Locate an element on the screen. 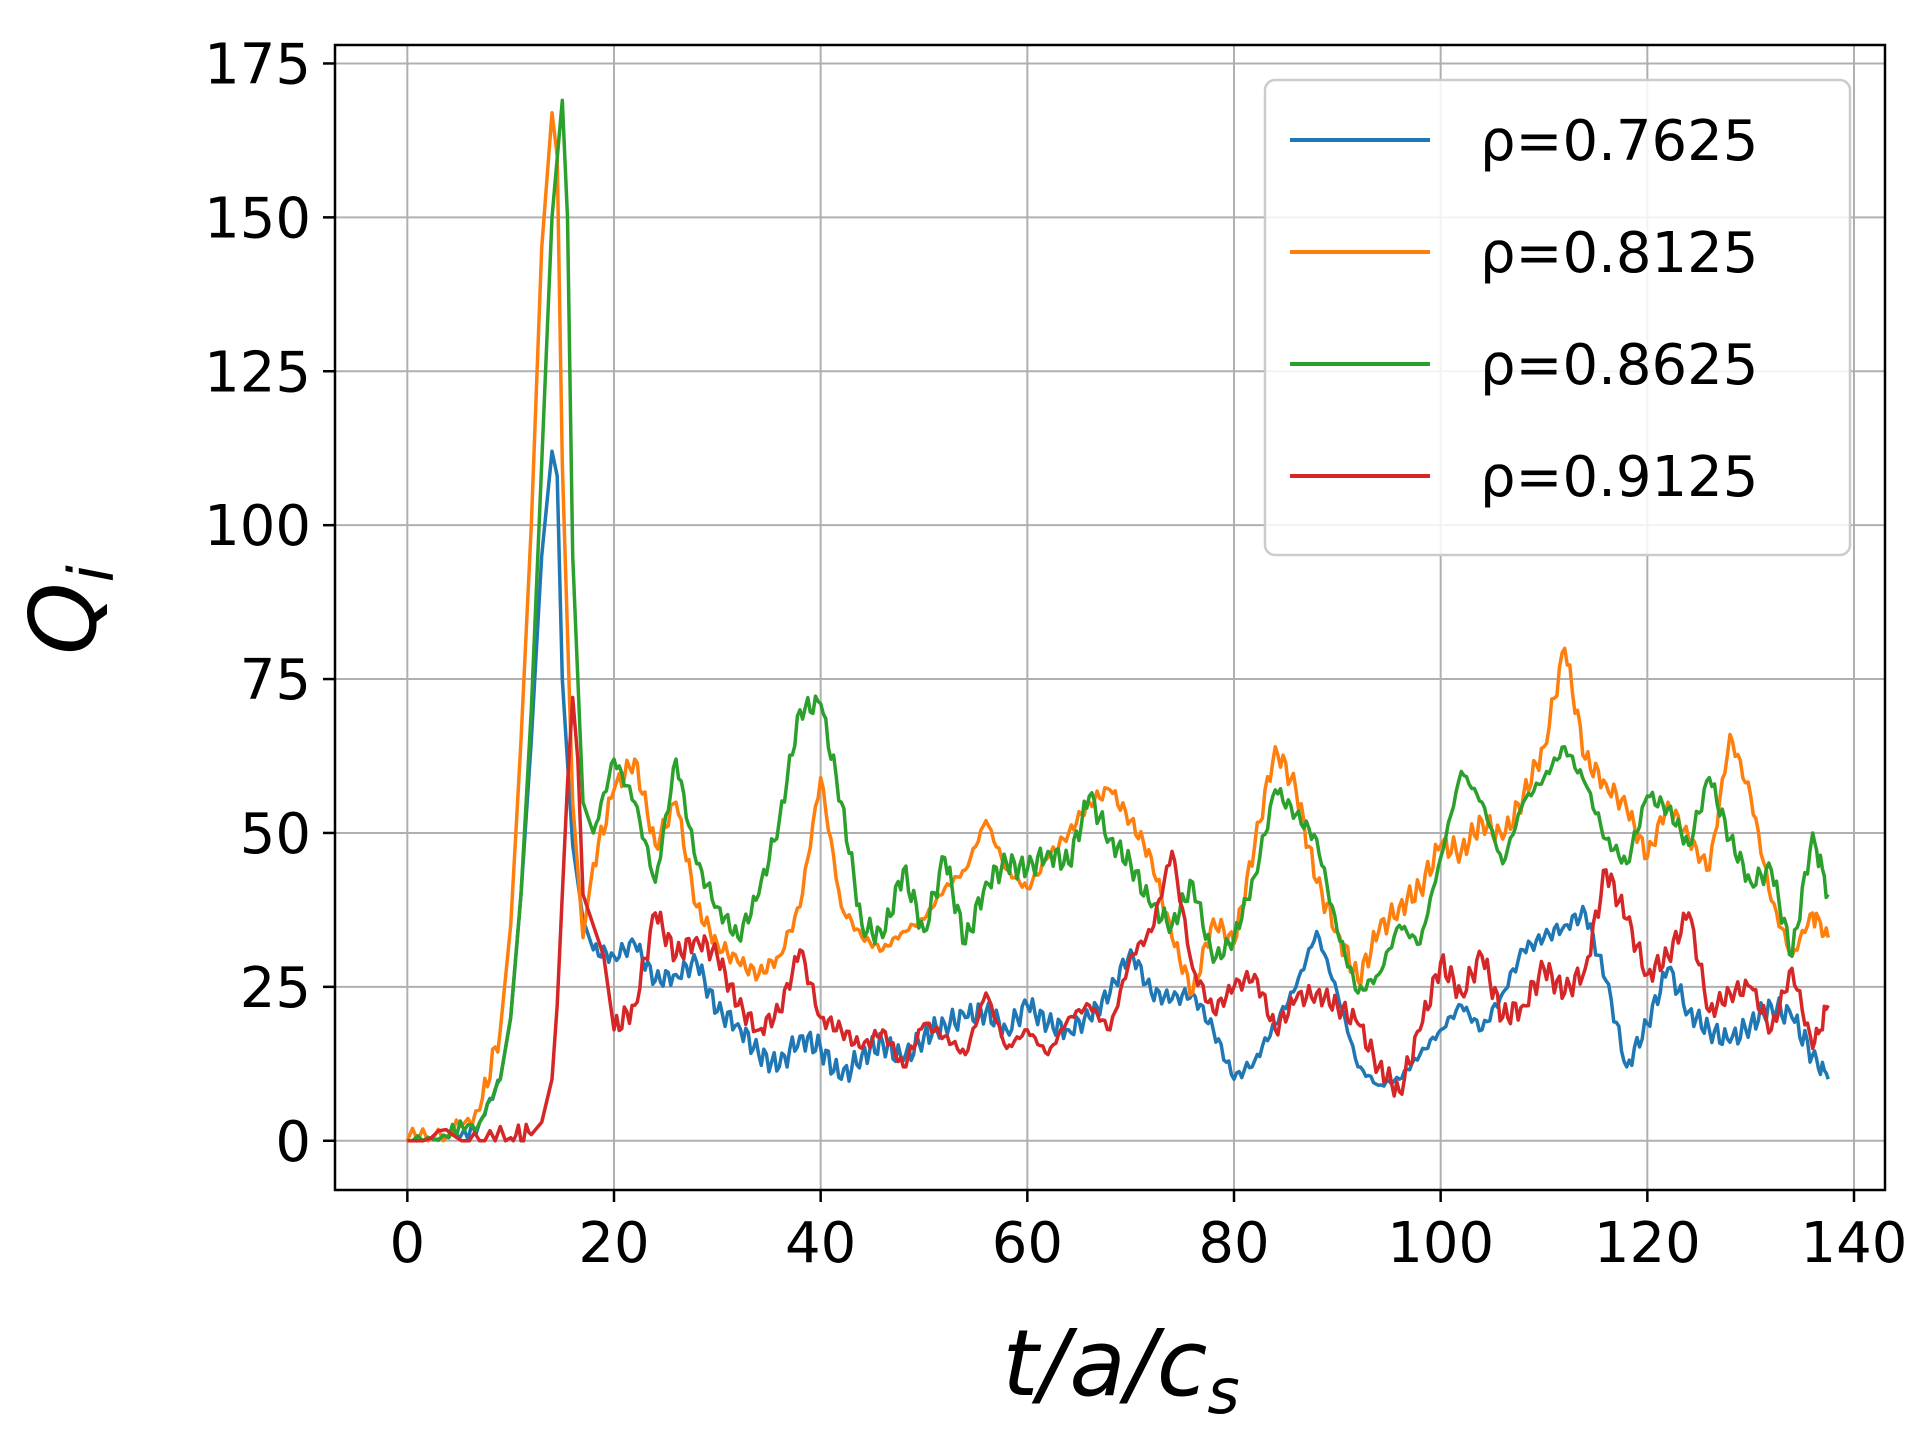  legend: ρ=0.7625 ρ=0.8125 ρ=0.8625 ρ=0.9125 is located at coordinates (1557, 317).